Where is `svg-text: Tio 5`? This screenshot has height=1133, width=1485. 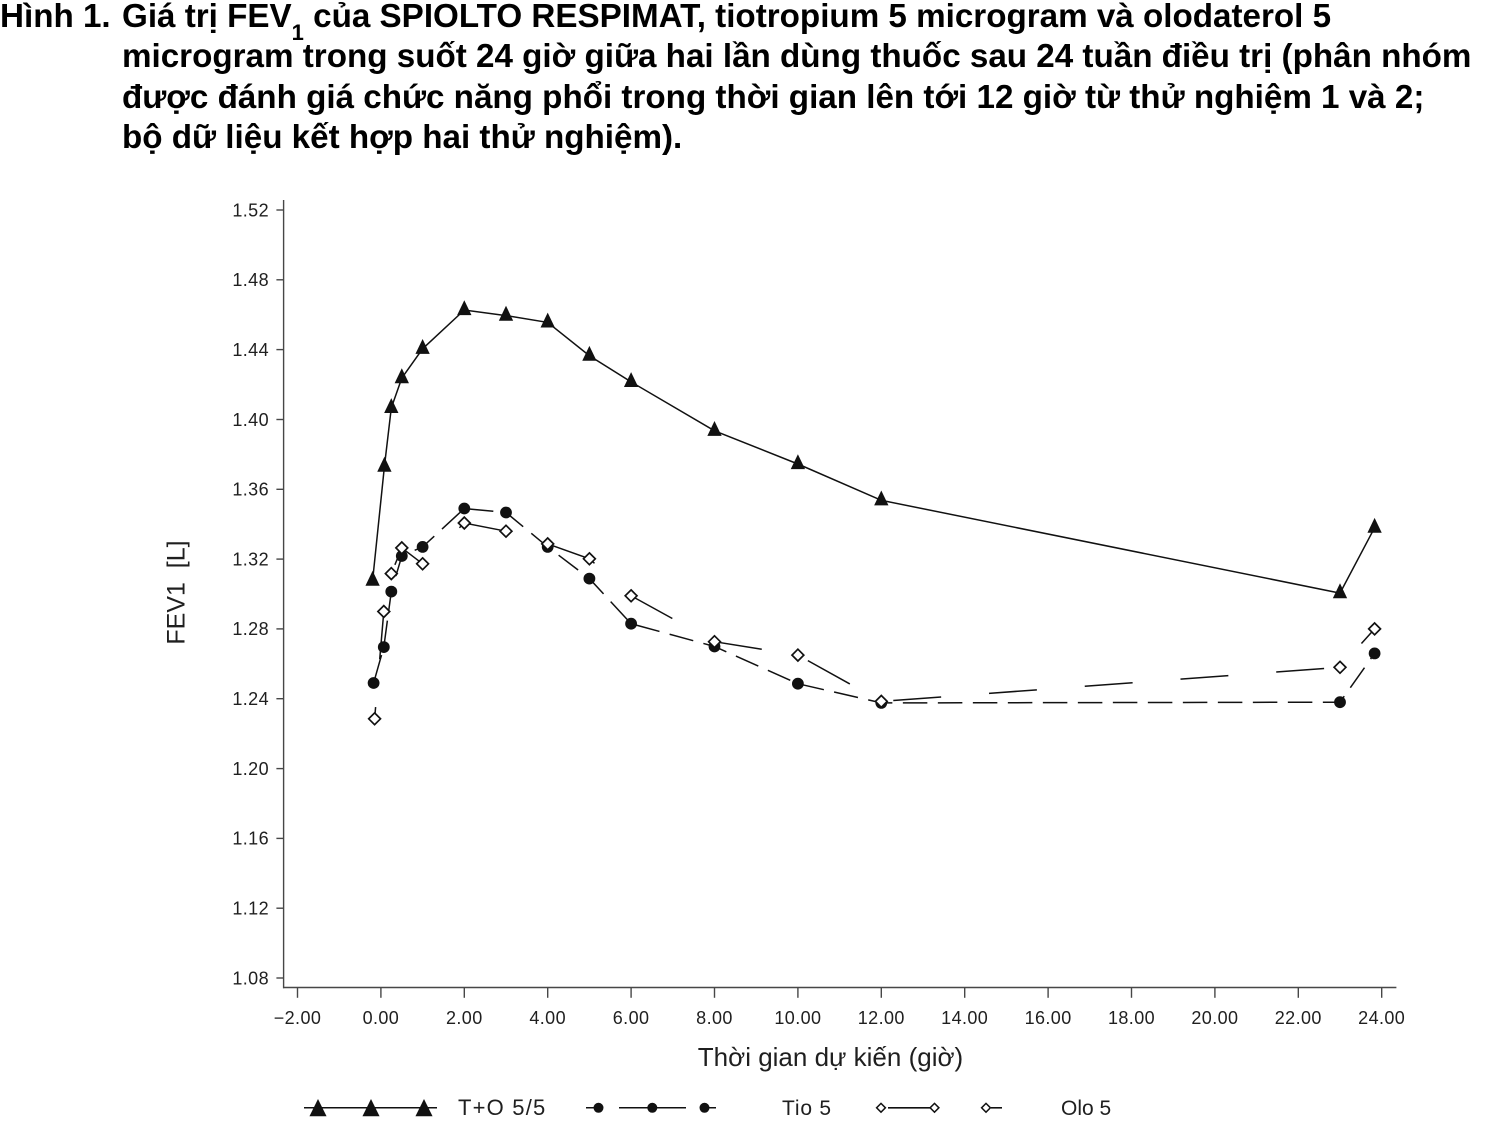 svg-text: Tio 5 is located at coordinates (807, 1108).